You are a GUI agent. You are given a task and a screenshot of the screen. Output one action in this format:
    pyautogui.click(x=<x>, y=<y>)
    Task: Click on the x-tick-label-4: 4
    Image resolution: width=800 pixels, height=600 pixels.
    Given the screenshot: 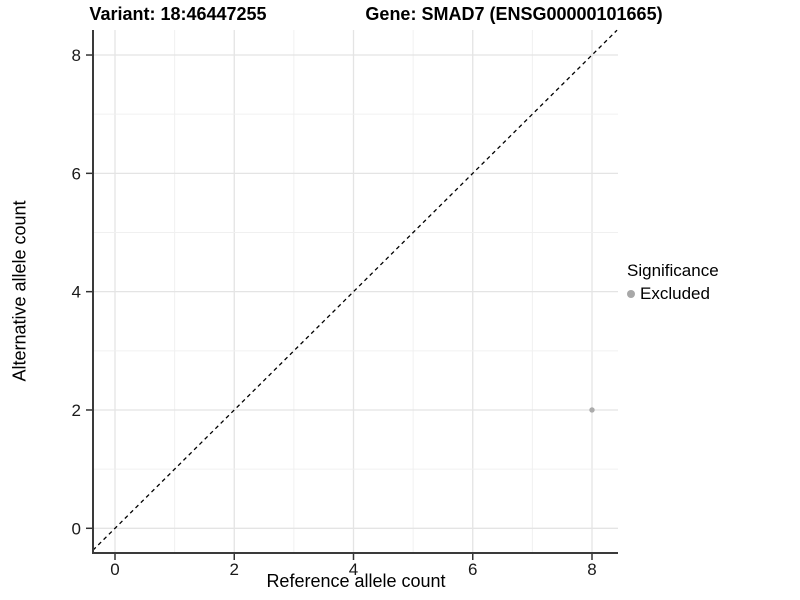 What is the action you would take?
    pyautogui.click(x=353, y=569)
    